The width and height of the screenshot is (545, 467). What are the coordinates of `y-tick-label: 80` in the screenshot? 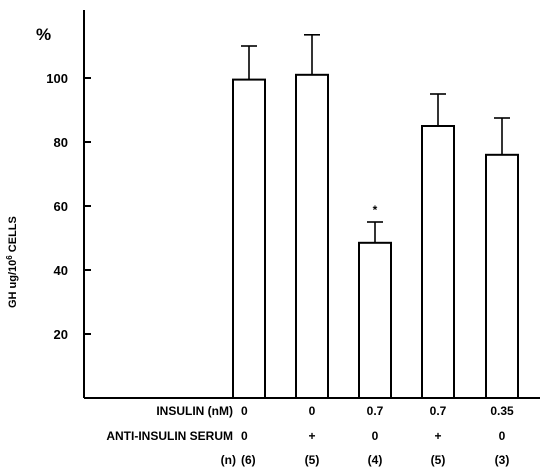 It's located at (61, 142).